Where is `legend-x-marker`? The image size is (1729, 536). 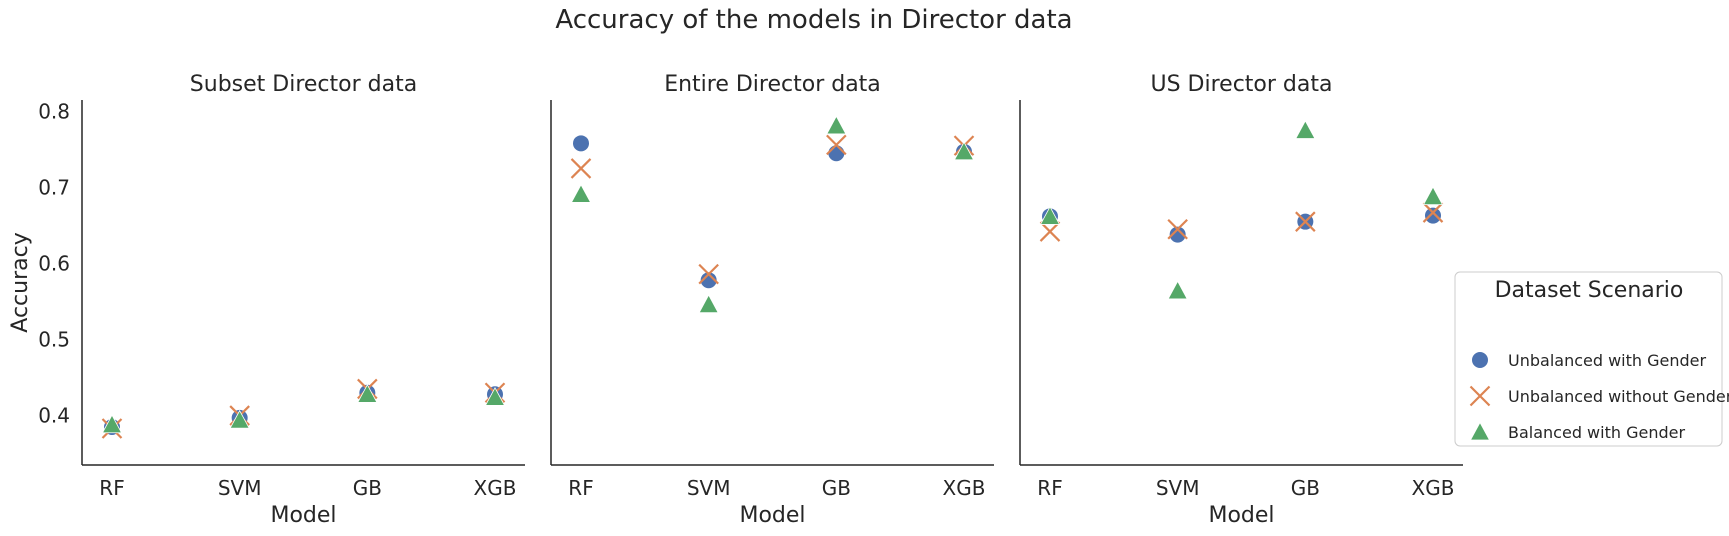
legend-x-marker is located at coordinates (1480, 396).